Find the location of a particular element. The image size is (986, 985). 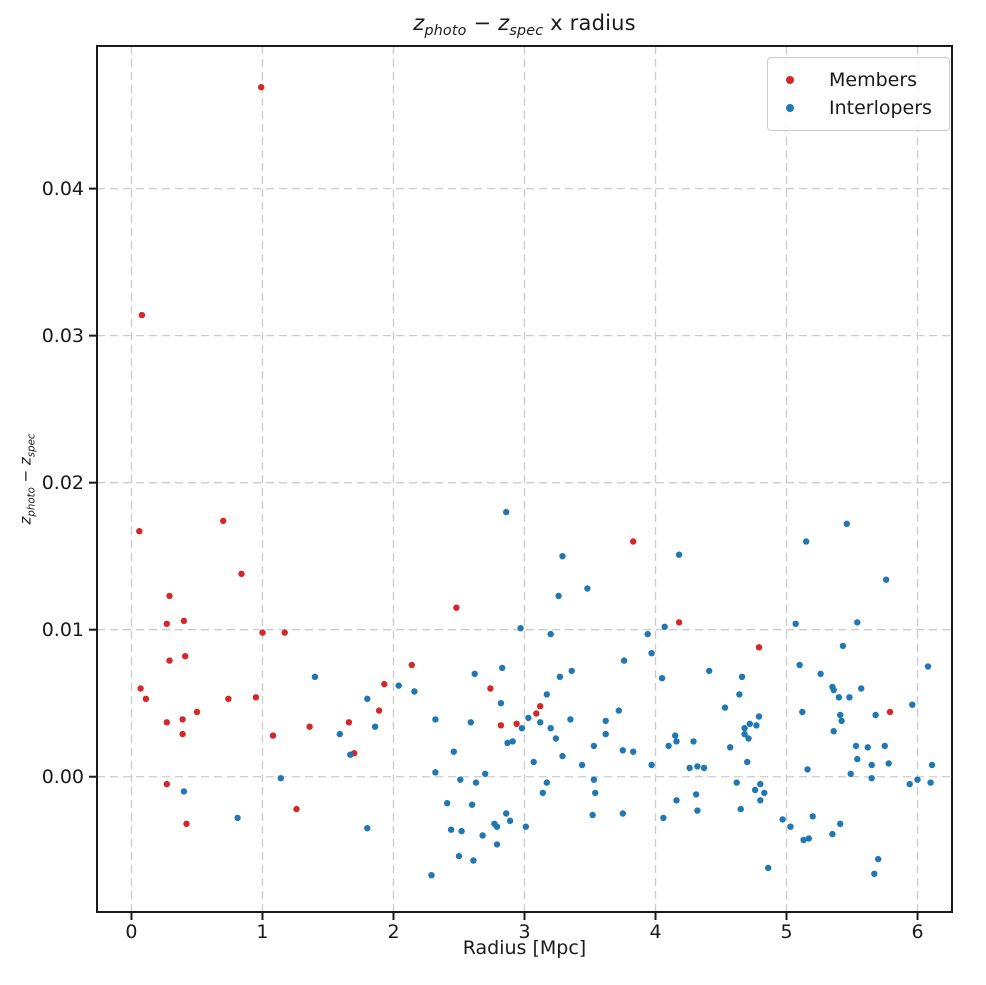

y-tick-label: 0.04 is located at coordinates (63, 189).